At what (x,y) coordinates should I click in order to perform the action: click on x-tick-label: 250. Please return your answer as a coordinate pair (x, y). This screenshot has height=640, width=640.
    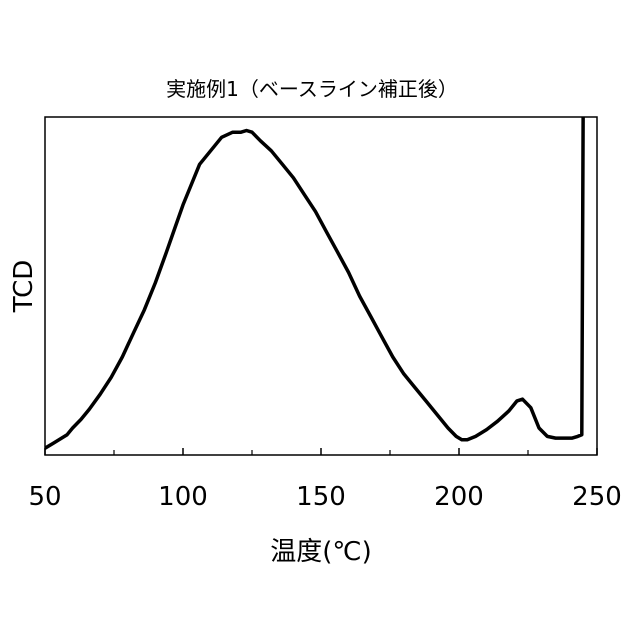
    Looking at the image, I should click on (597, 497).